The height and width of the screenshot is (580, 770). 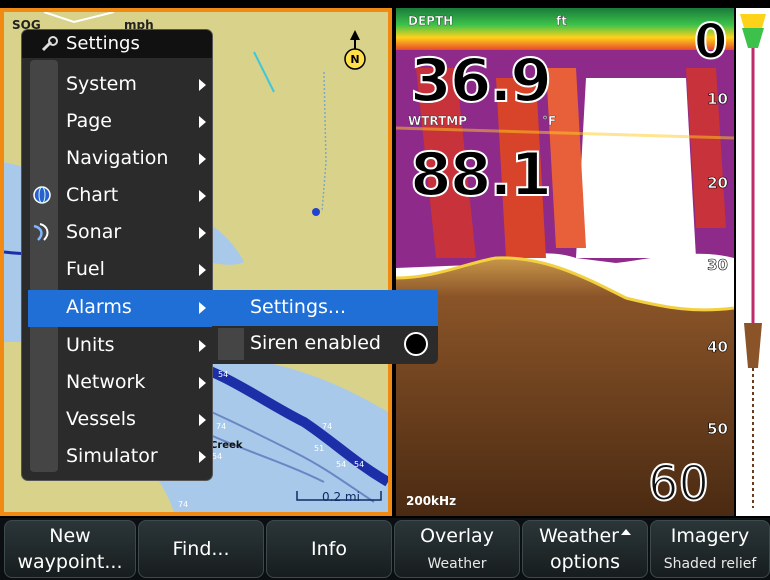 I want to click on depth-scale-label: 30, so click(x=717, y=265).